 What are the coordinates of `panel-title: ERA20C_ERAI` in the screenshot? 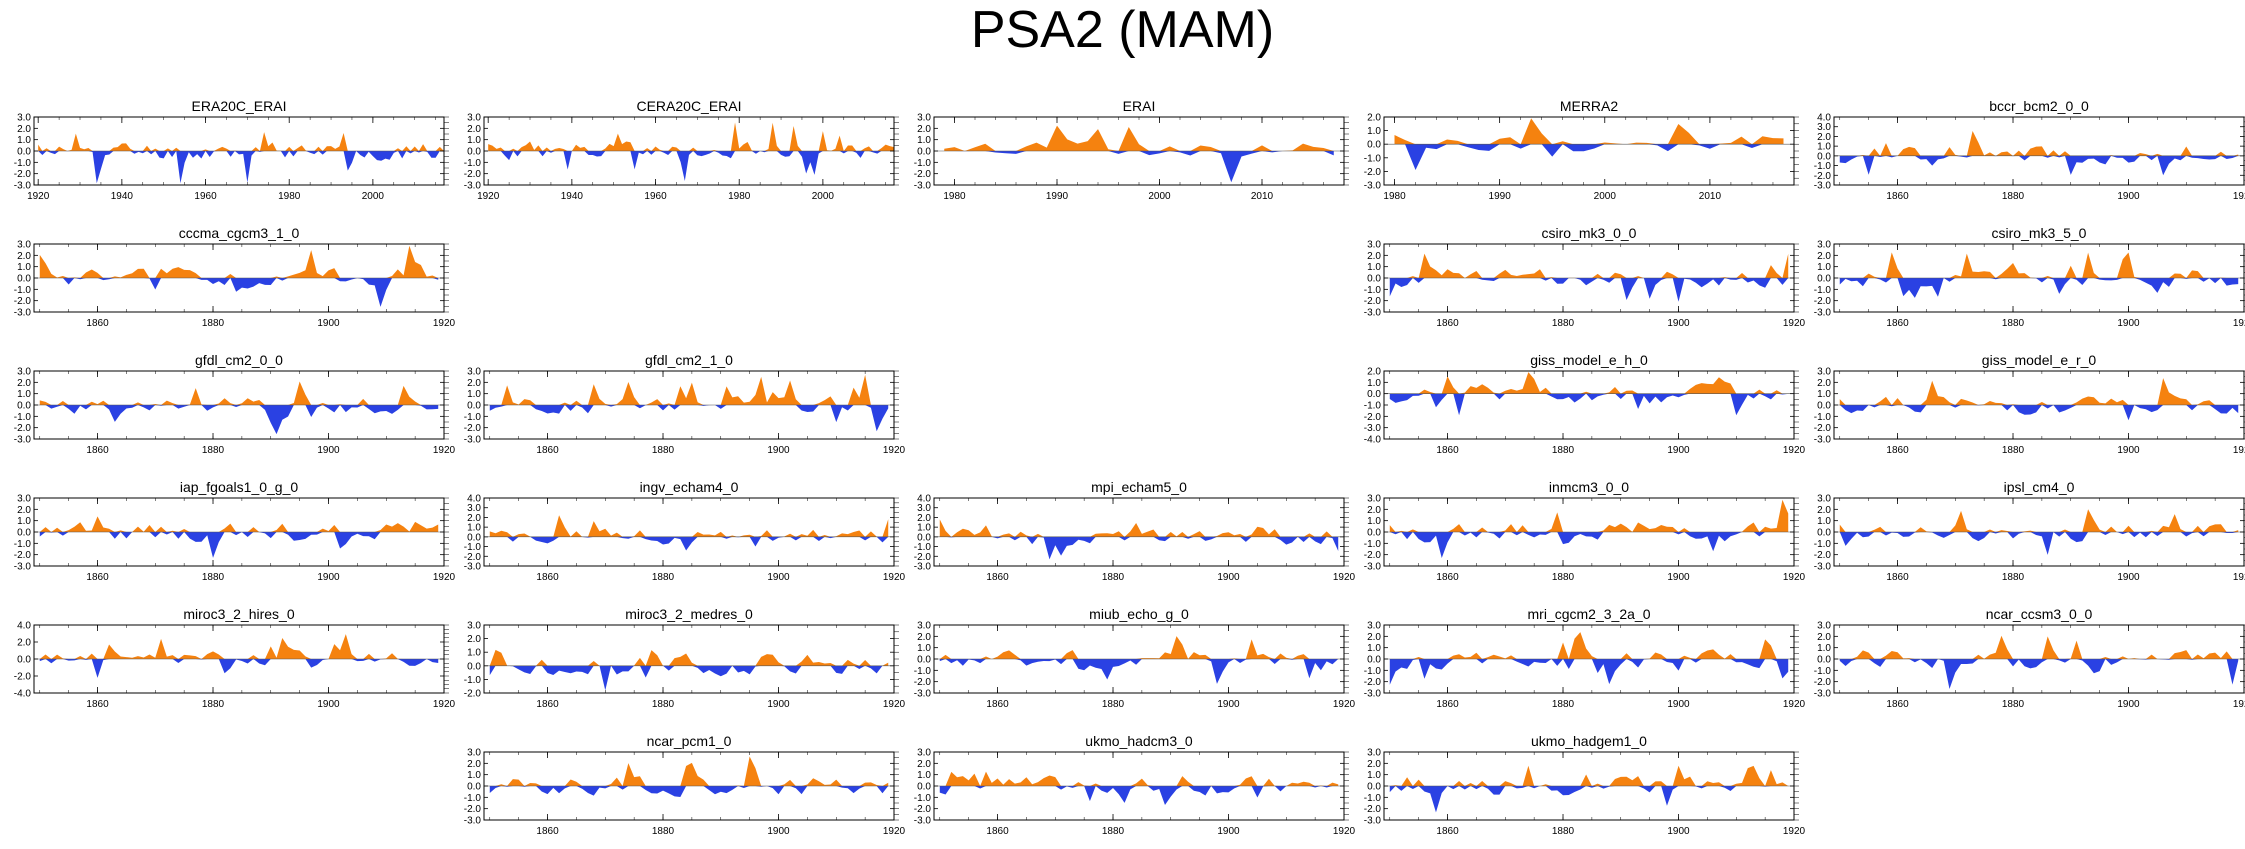 It's located at (239, 106).